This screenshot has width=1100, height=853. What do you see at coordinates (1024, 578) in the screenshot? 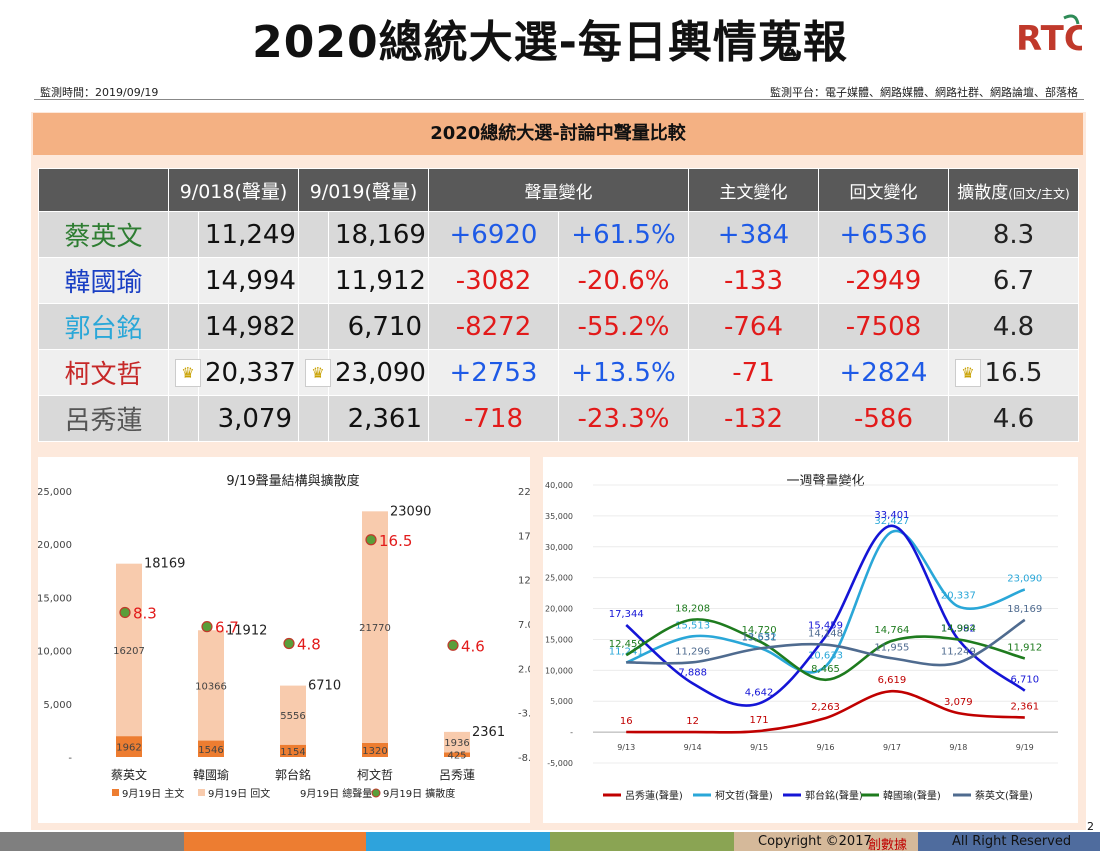
I see `point-label: 23,090` at bounding box center [1024, 578].